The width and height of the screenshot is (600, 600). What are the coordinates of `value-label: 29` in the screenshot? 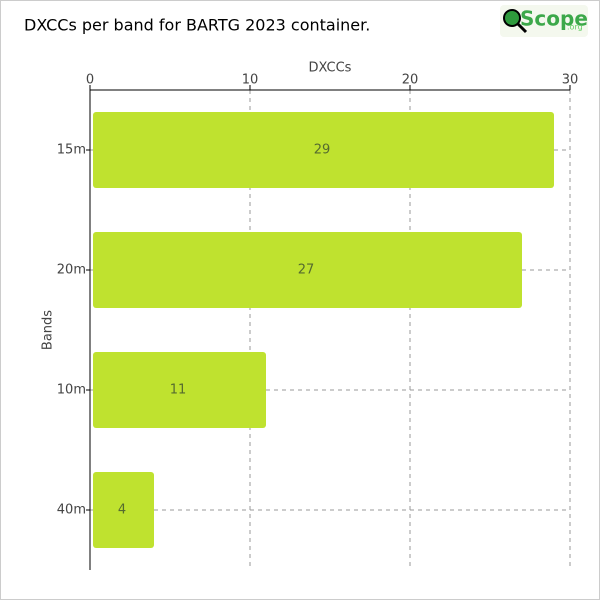 It's located at (322, 150).